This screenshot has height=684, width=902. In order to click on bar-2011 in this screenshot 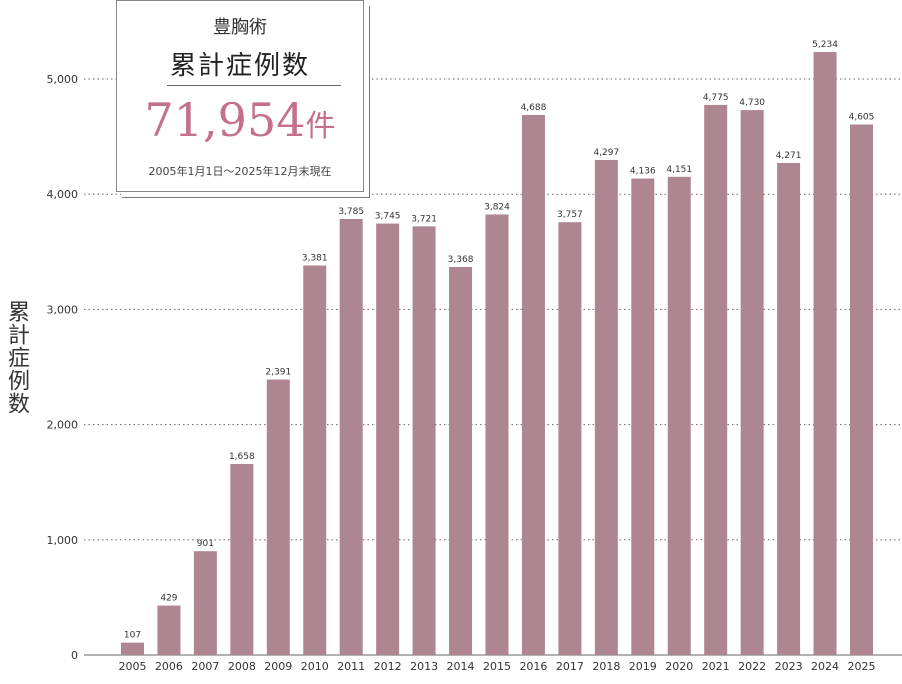, I will do `click(351, 436)`.